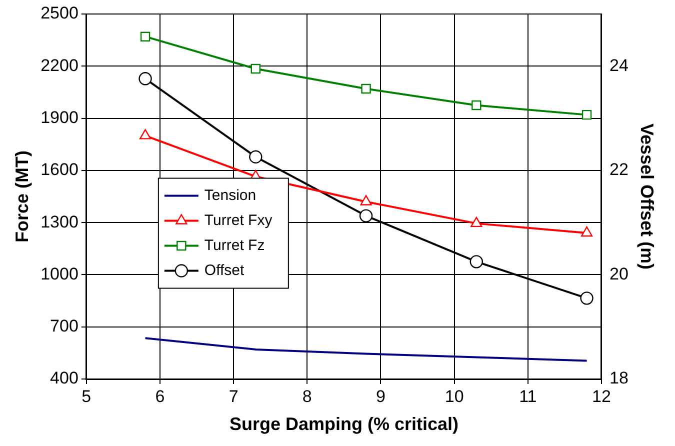 The image size is (675, 446). Describe the element at coordinates (59, 274) in the screenshot. I see `y-tick-label: 1000` at that location.